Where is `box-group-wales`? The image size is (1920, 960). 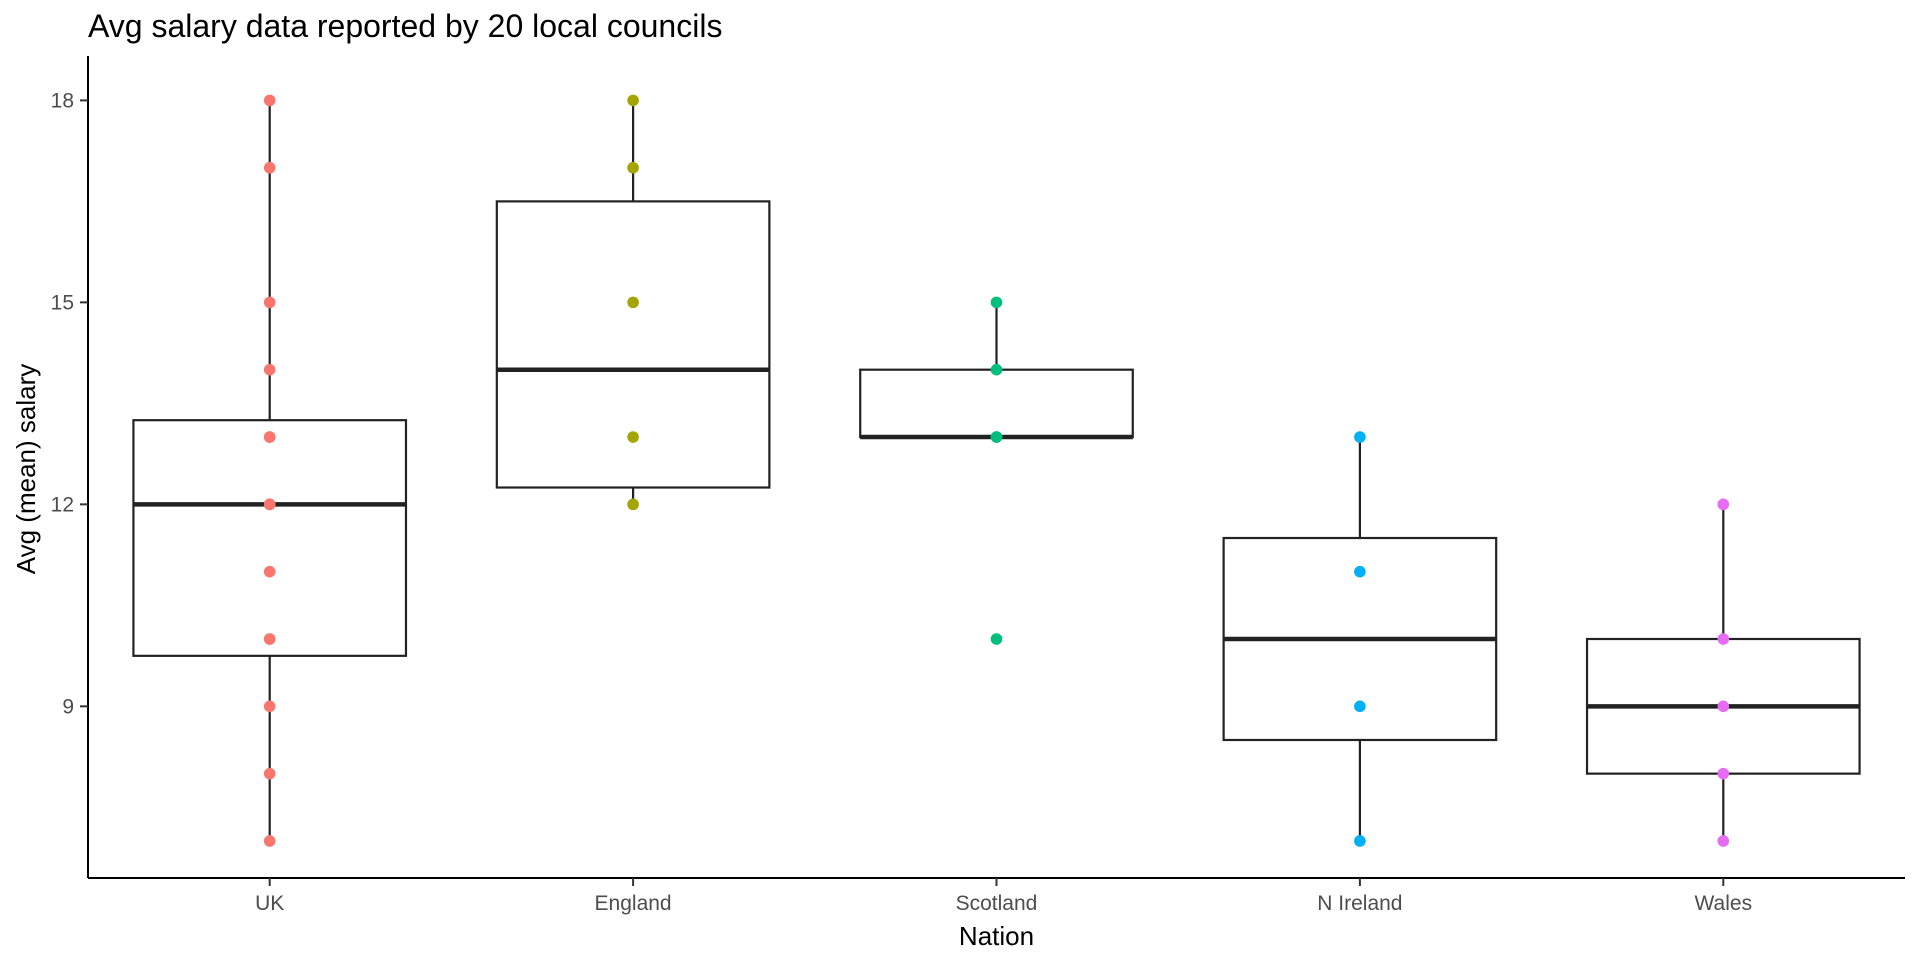 box-group-wales is located at coordinates (1723, 672).